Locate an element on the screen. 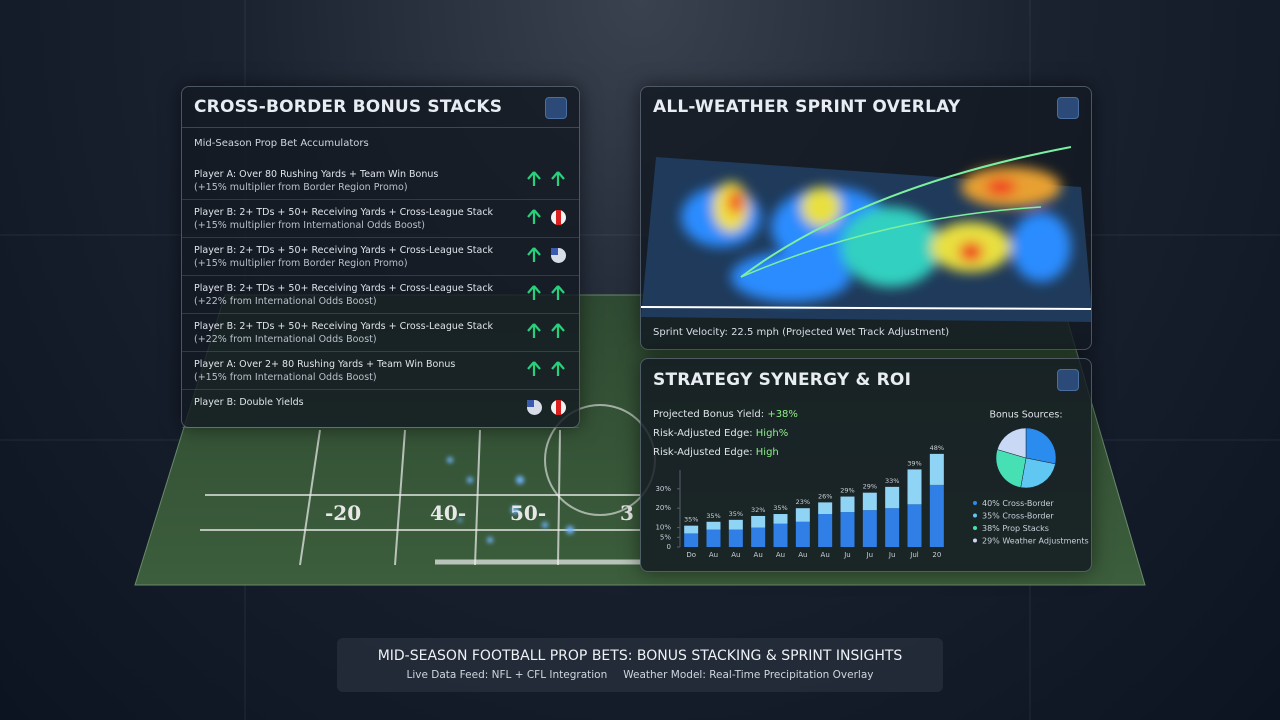  field-number: -20 is located at coordinates (343, 513).